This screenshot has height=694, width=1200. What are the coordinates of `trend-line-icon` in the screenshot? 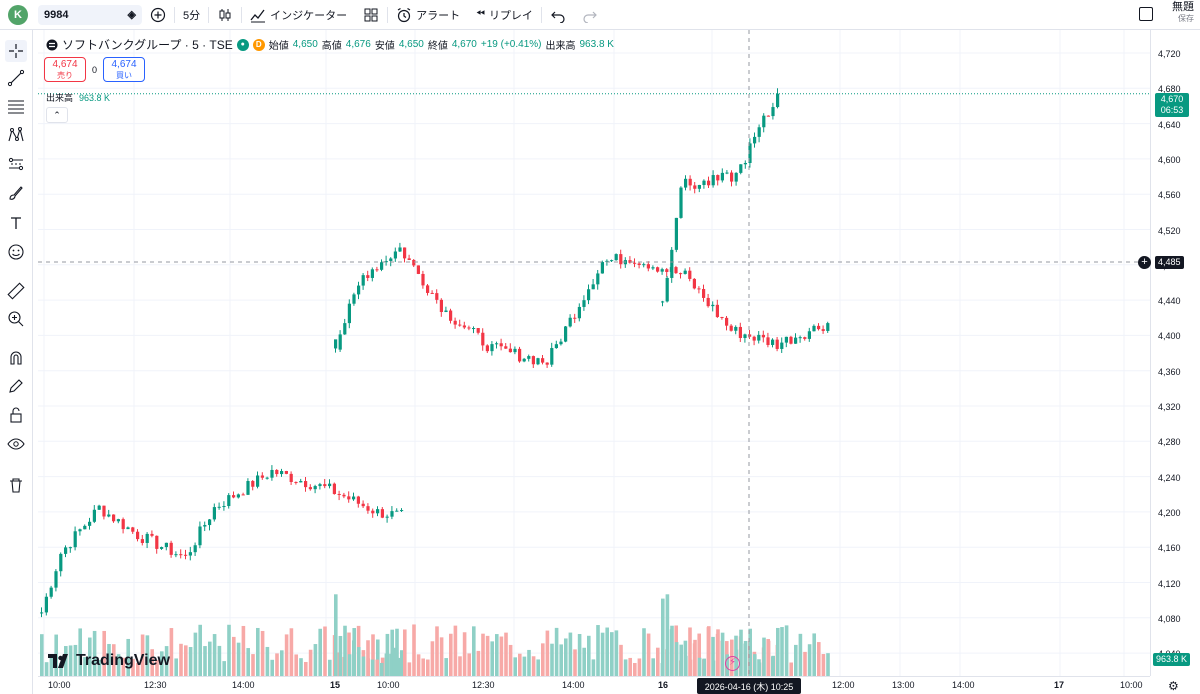 It's located at (16, 78).